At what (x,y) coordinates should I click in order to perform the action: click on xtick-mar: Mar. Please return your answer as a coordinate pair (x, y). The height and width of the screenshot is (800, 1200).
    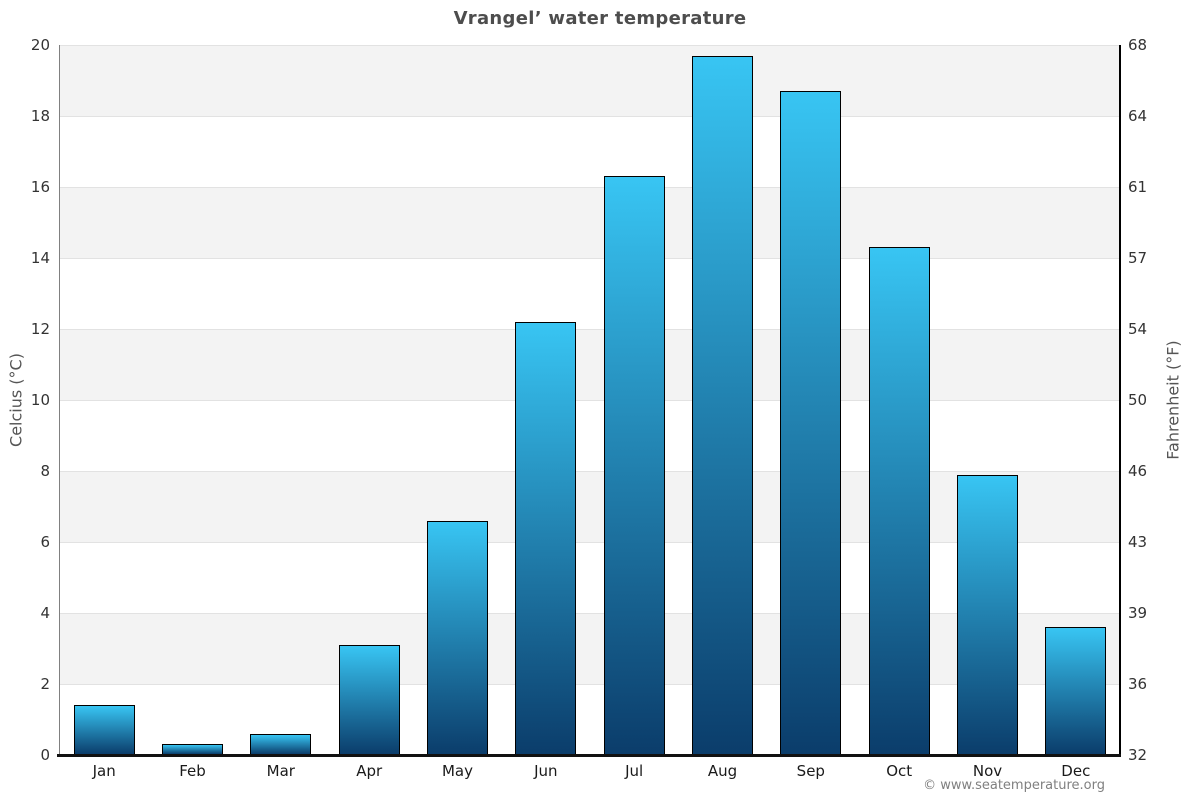
    Looking at the image, I should click on (280, 771).